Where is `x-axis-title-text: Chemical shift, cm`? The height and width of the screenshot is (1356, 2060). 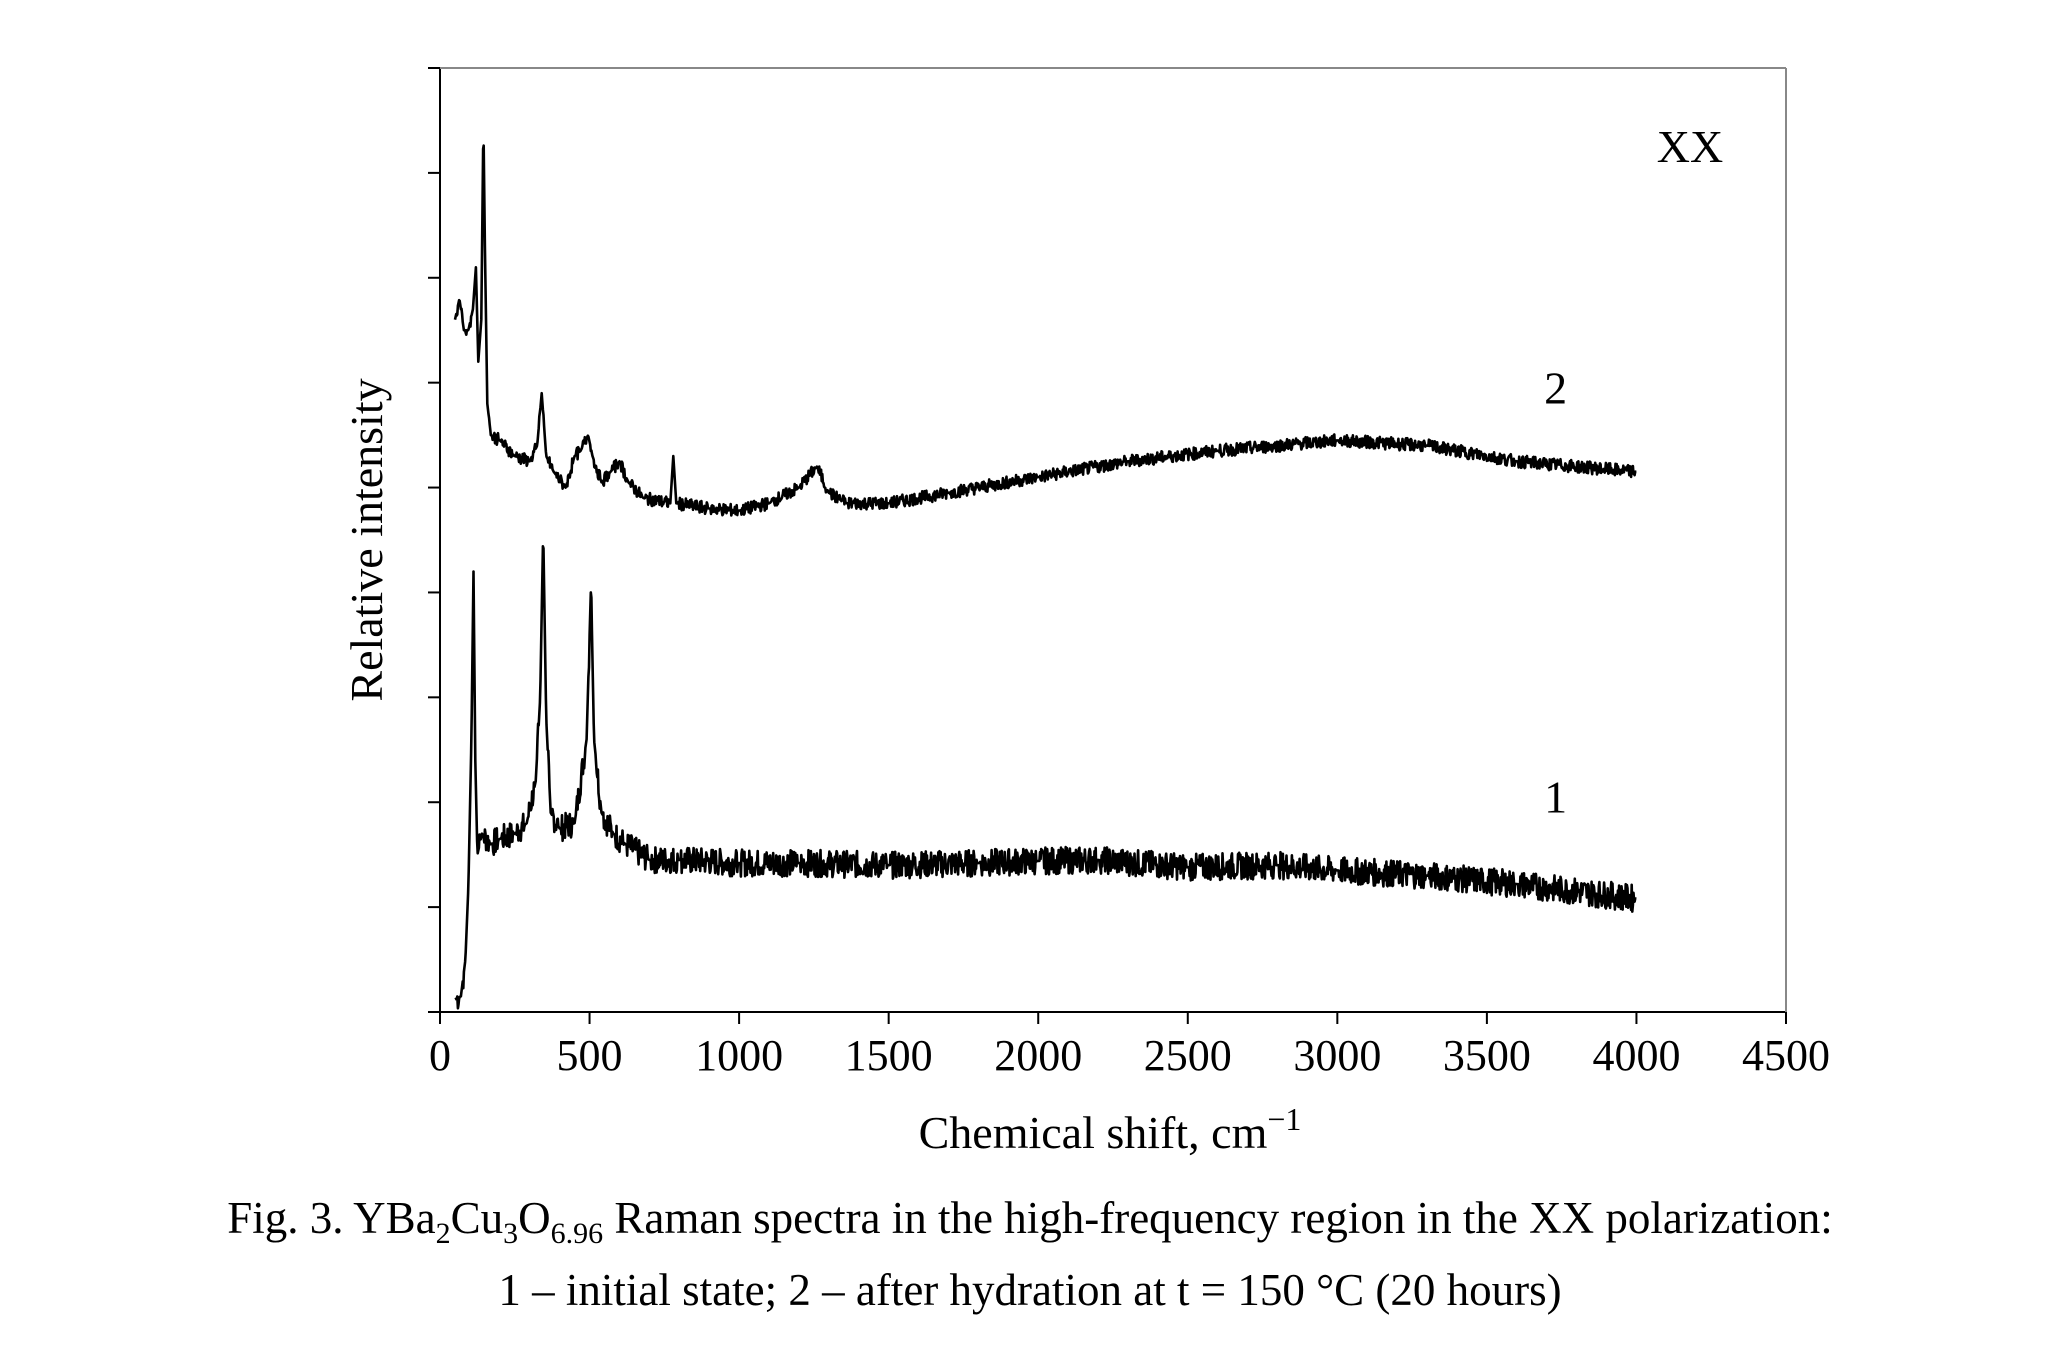
x-axis-title-text: Chemical shift, cm is located at coordinates (1093, 1132).